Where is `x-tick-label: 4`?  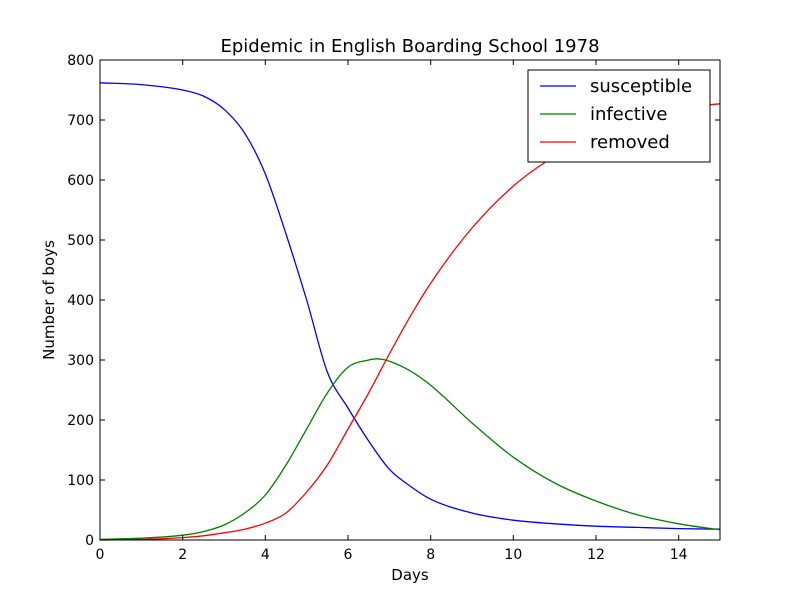 x-tick-label: 4 is located at coordinates (265, 555).